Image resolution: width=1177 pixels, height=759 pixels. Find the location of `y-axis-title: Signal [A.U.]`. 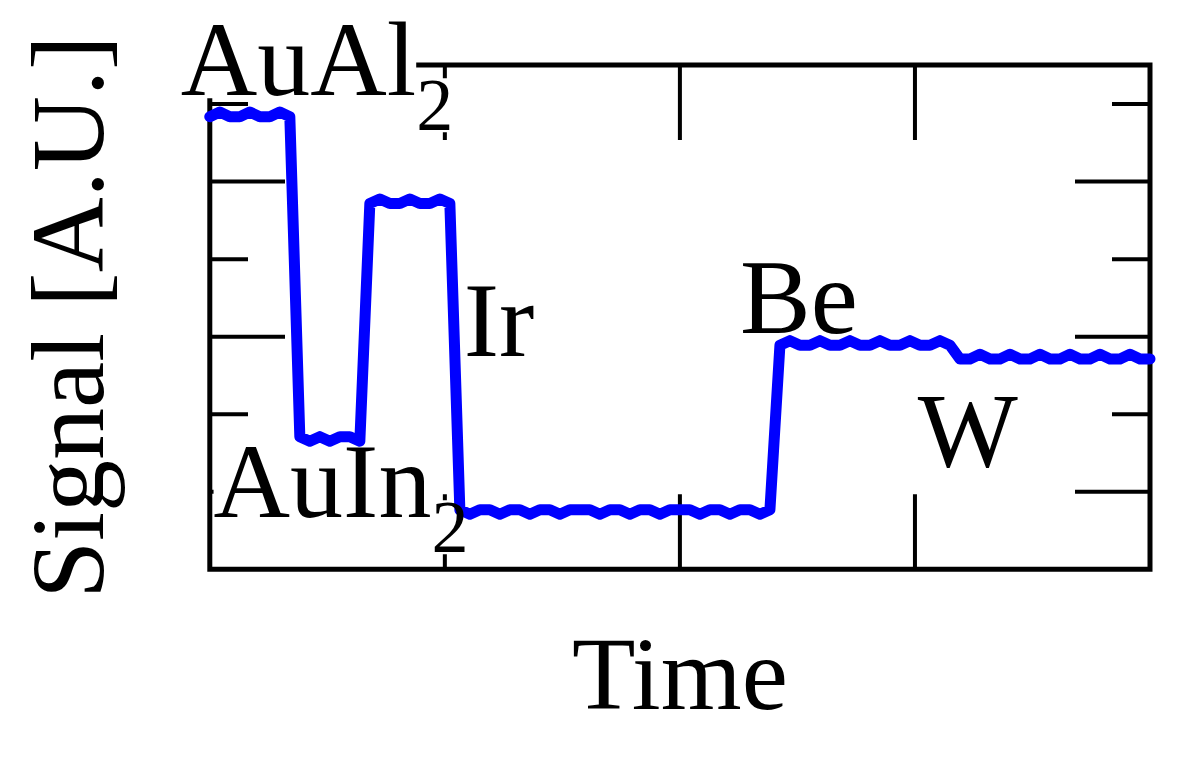

y-axis-title: Signal [A.U.] is located at coordinates (67, 317).